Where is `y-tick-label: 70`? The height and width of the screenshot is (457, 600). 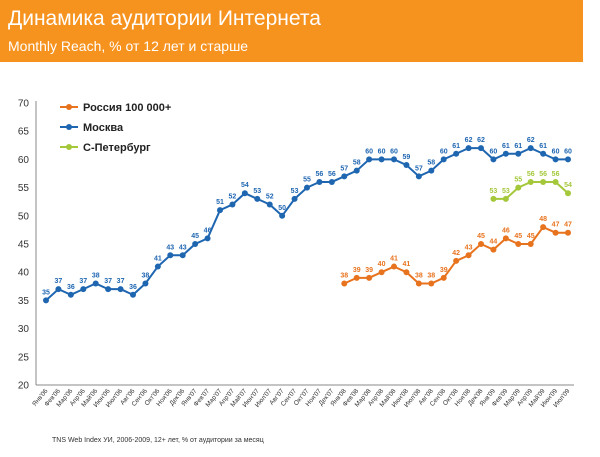 y-tick-label: 70 is located at coordinates (24, 104).